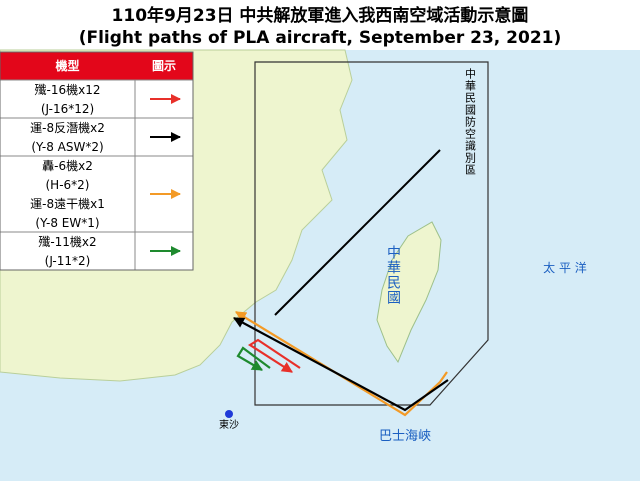 The height and width of the screenshot is (486, 640). What do you see at coordinates (409, 292) in the screenshot?
I see `taiwan-island` at bounding box center [409, 292].